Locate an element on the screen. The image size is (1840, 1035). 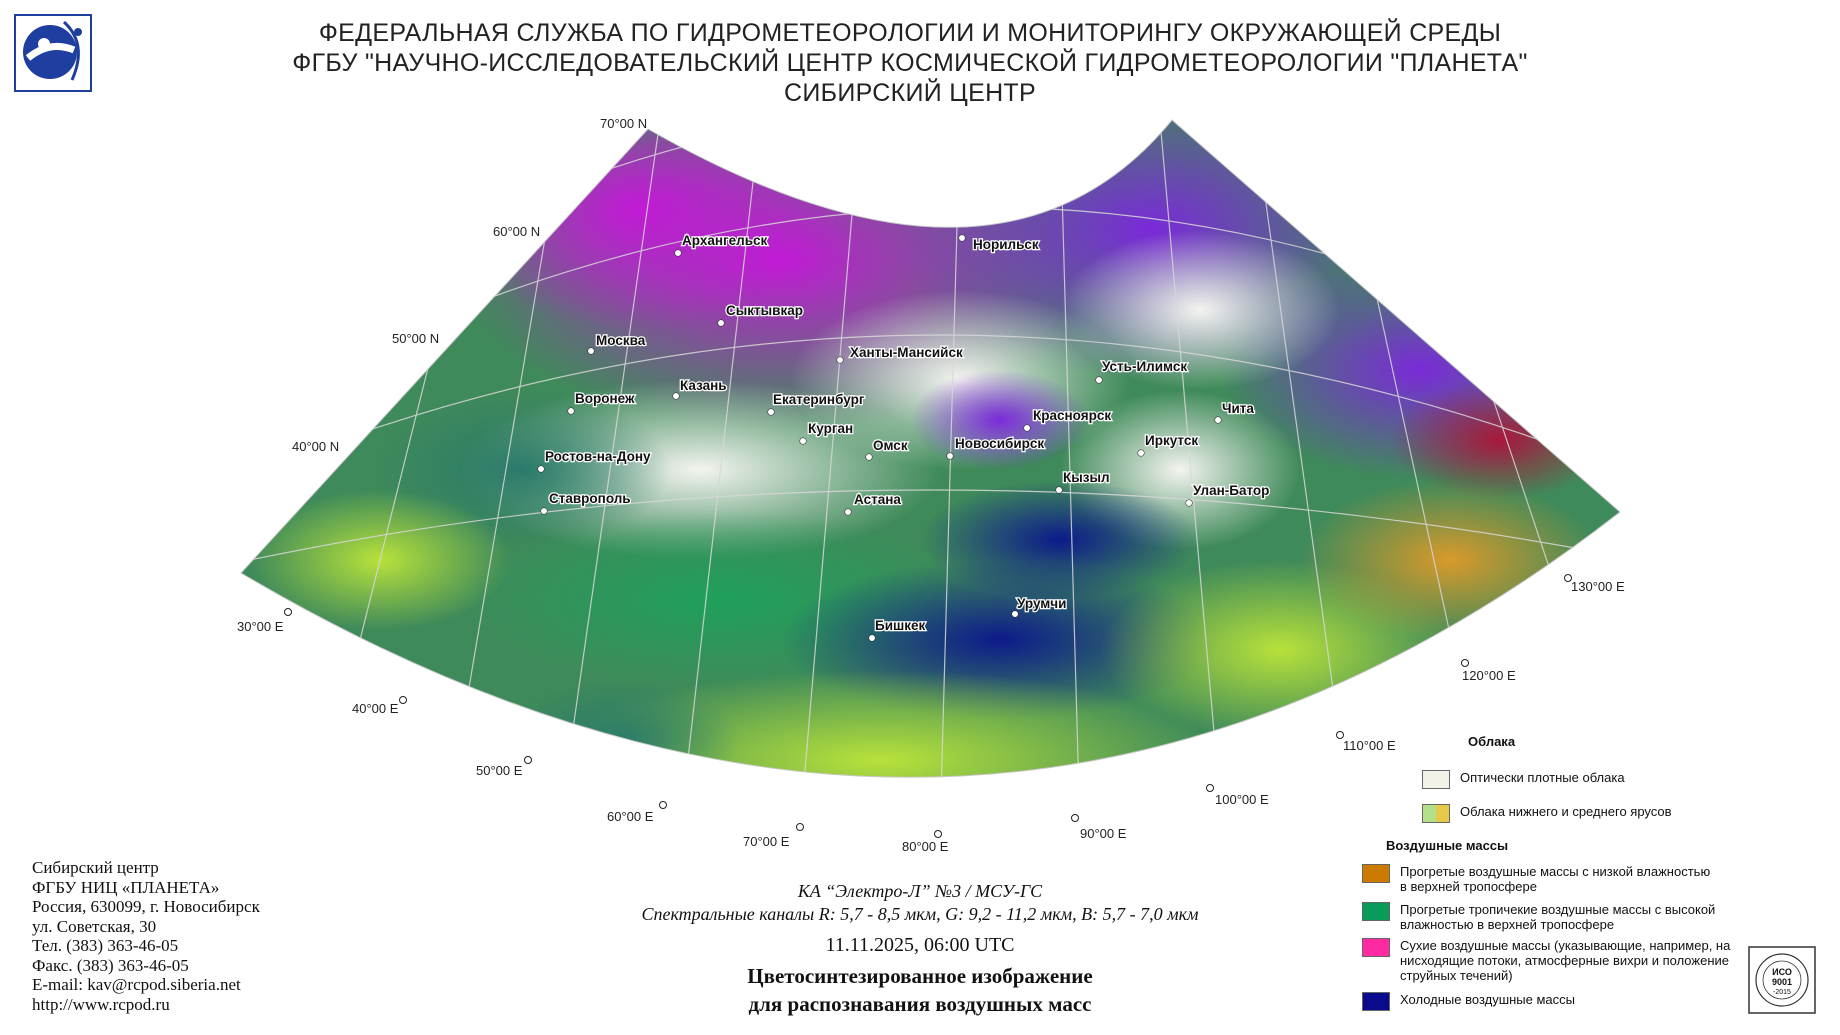
city-novosibirsk: Новосибирск is located at coordinates (996, 447).